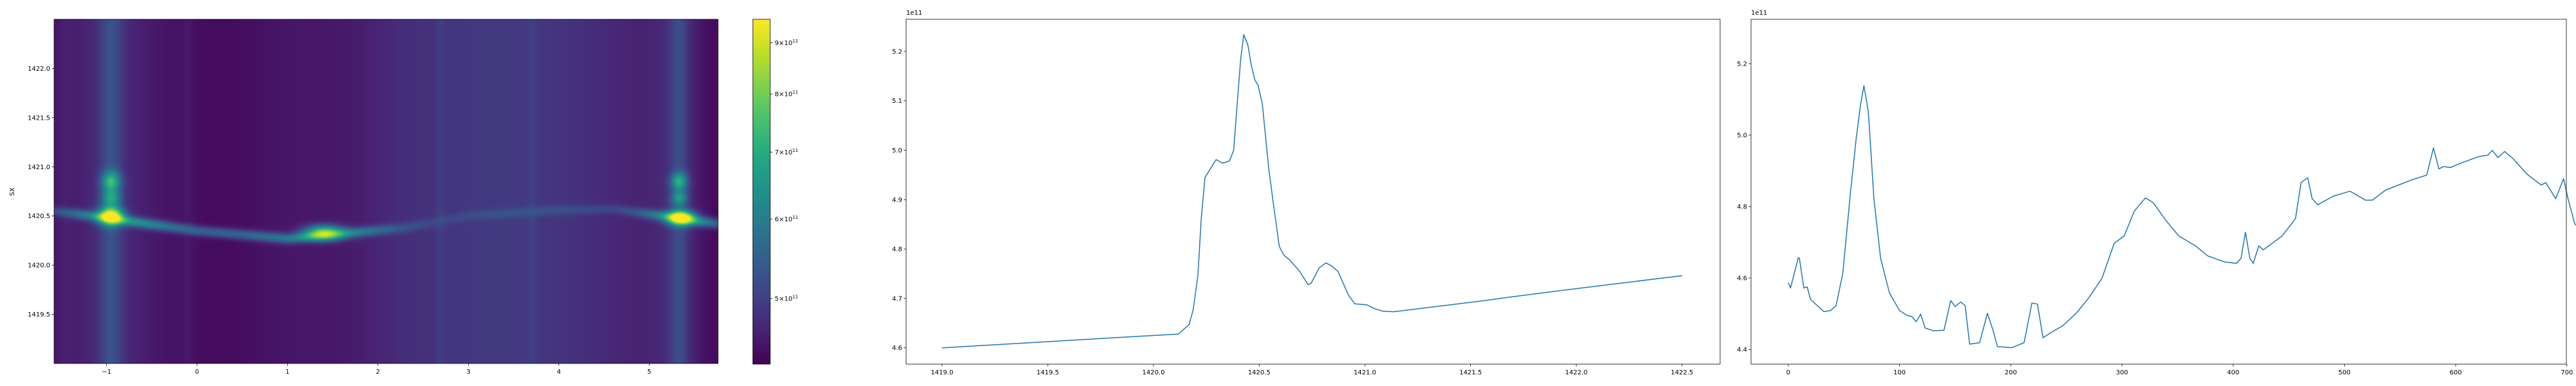 The width and height of the screenshot is (2576, 386). What do you see at coordinates (1365, 372) in the screenshot?
I see `x-tick-label: 1421.0` at bounding box center [1365, 372].